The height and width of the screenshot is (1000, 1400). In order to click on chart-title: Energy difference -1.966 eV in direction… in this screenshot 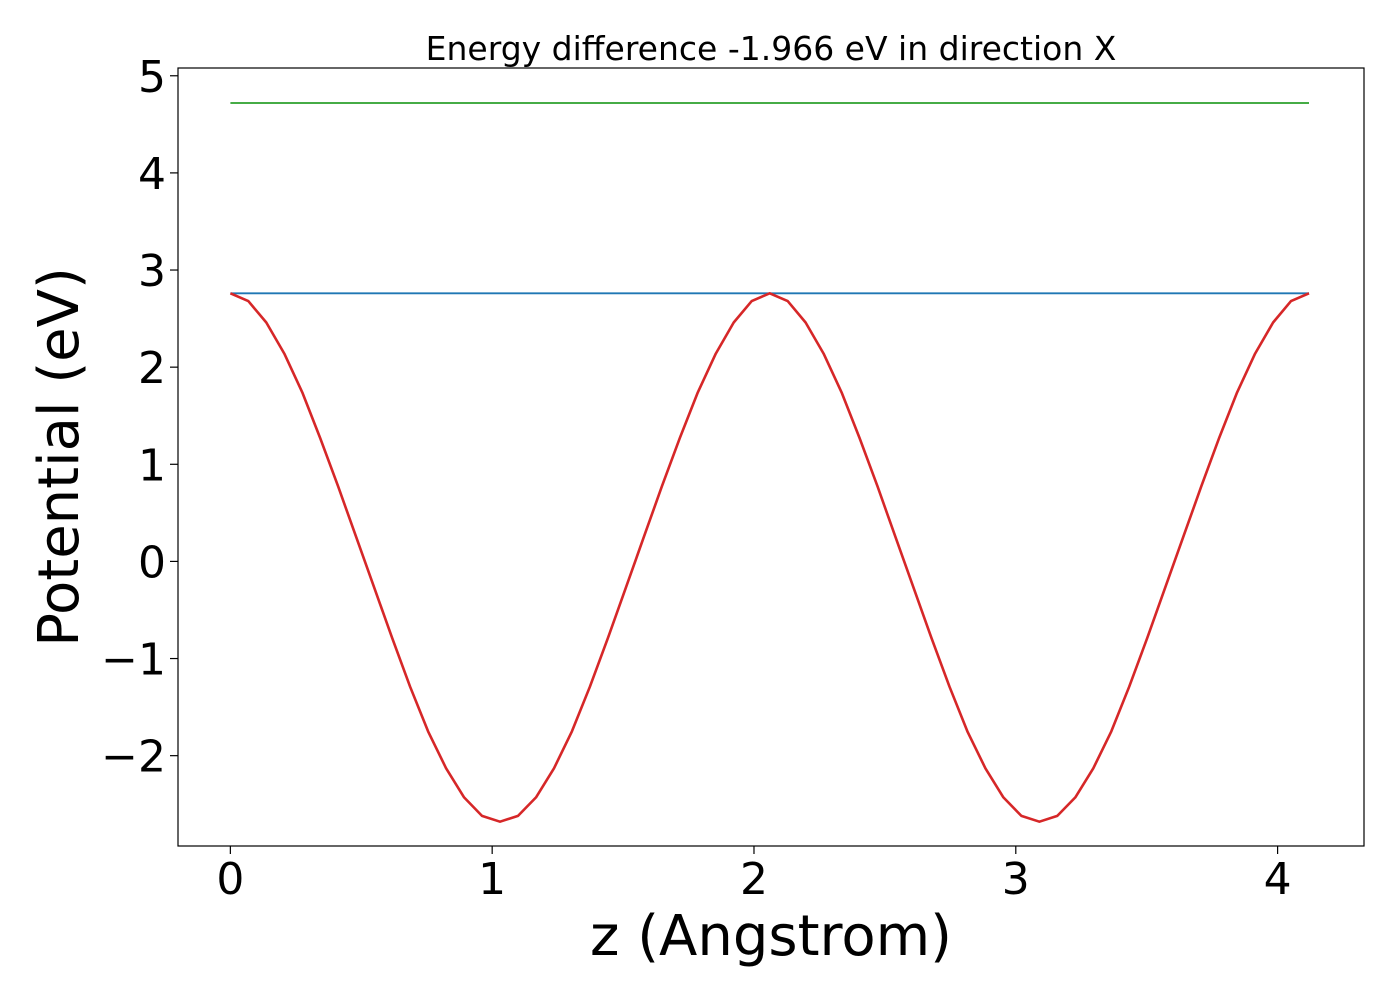, I will do `click(771, 48)`.